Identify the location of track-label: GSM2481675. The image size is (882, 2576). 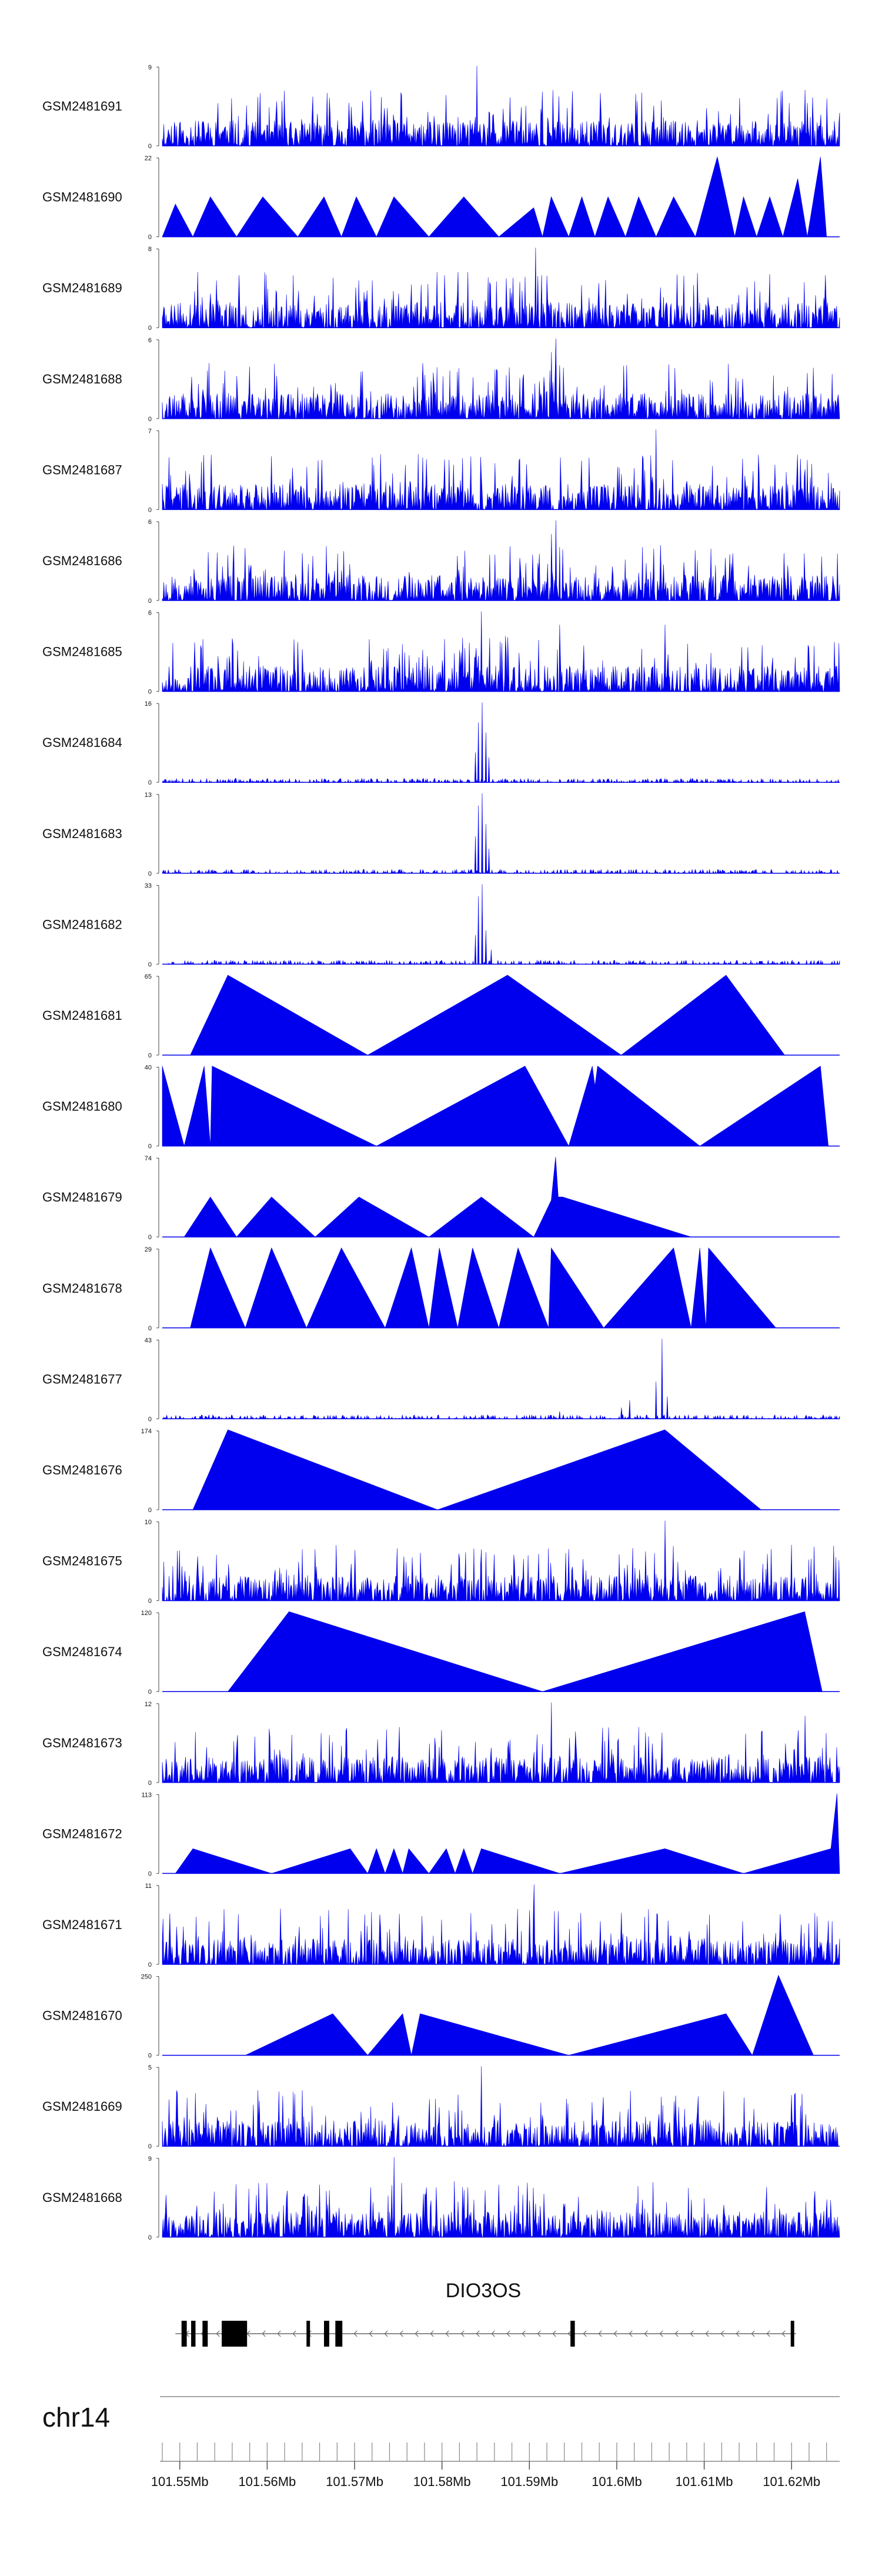
(82, 1561).